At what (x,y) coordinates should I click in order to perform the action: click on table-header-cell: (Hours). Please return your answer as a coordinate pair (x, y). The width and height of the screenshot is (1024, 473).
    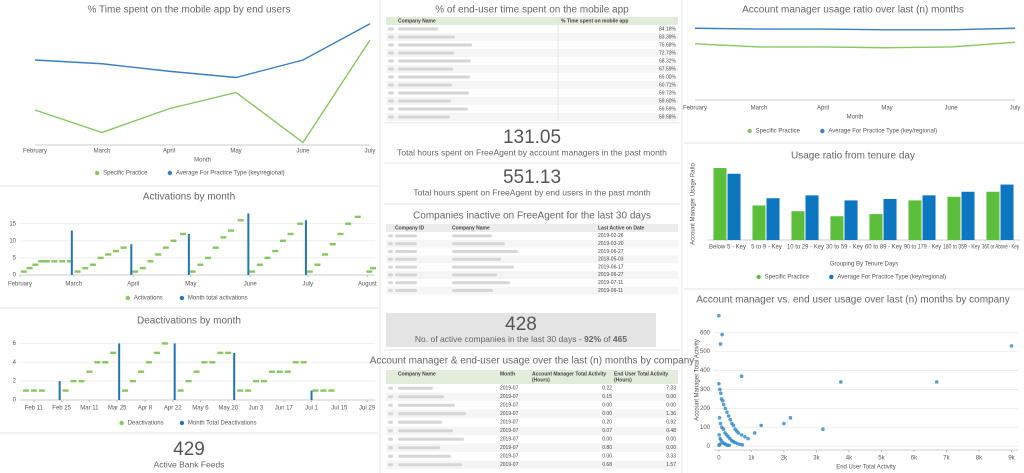
    Looking at the image, I should click on (623, 380).